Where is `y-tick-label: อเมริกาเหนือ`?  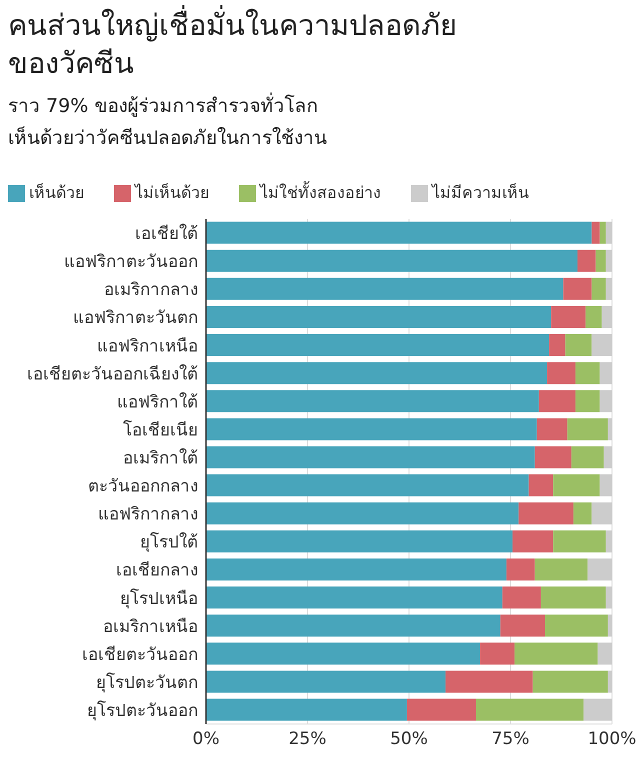
y-tick-label: อเมริกาเหนือ is located at coordinates (150, 626).